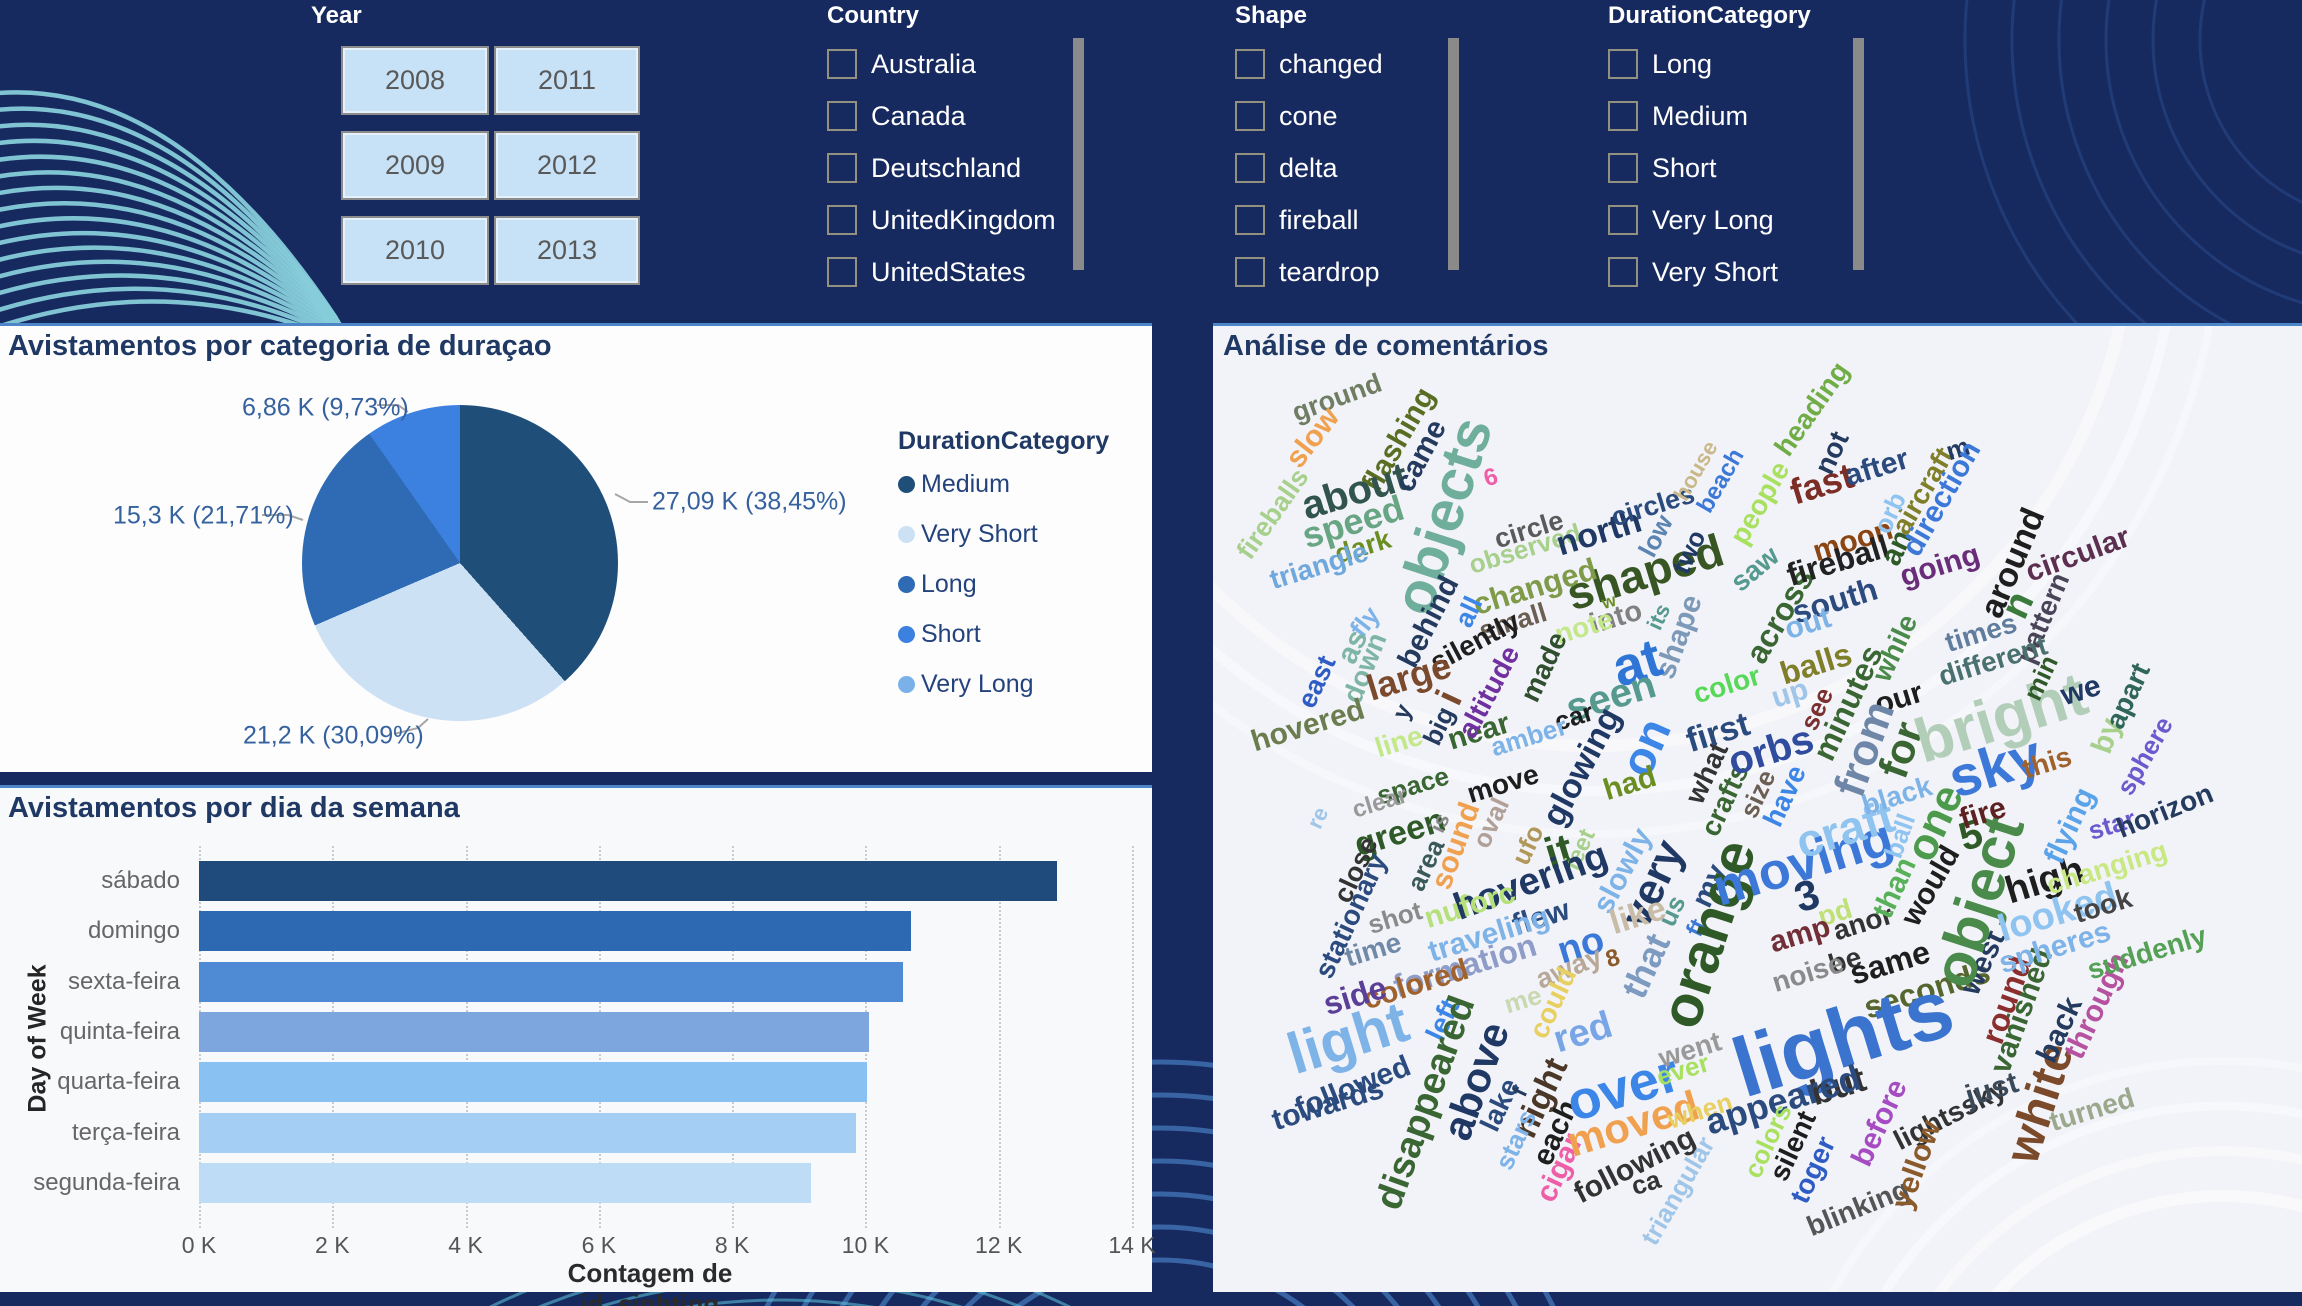 The image size is (2302, 1306). Describe the element at coordinates (949, 584) in the screenshot. I see `legend-label: Long` at that location.